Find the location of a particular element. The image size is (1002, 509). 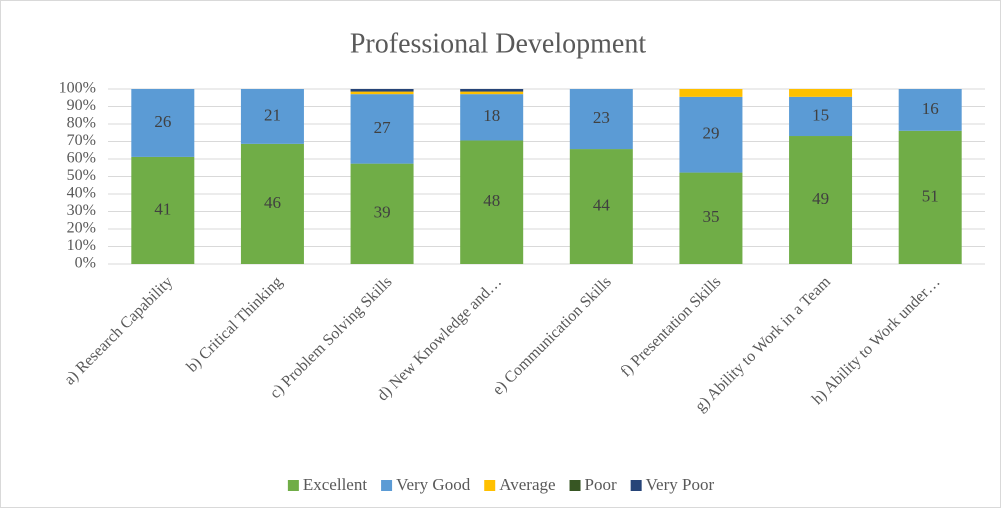

data-label: 46 is located at coordinates (272, 202).